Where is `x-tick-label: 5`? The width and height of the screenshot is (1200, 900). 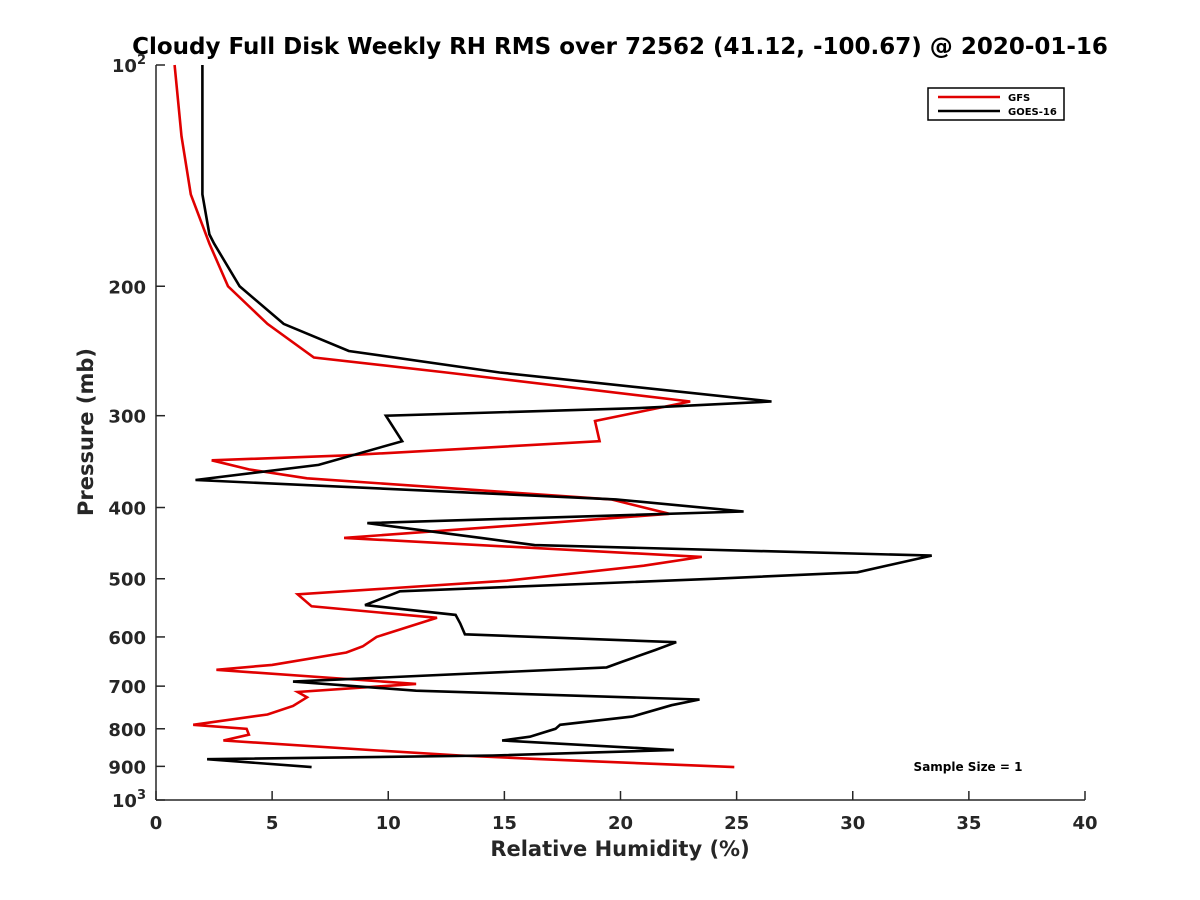 x-tick-label: 5 is located at coordinates (272, 823).